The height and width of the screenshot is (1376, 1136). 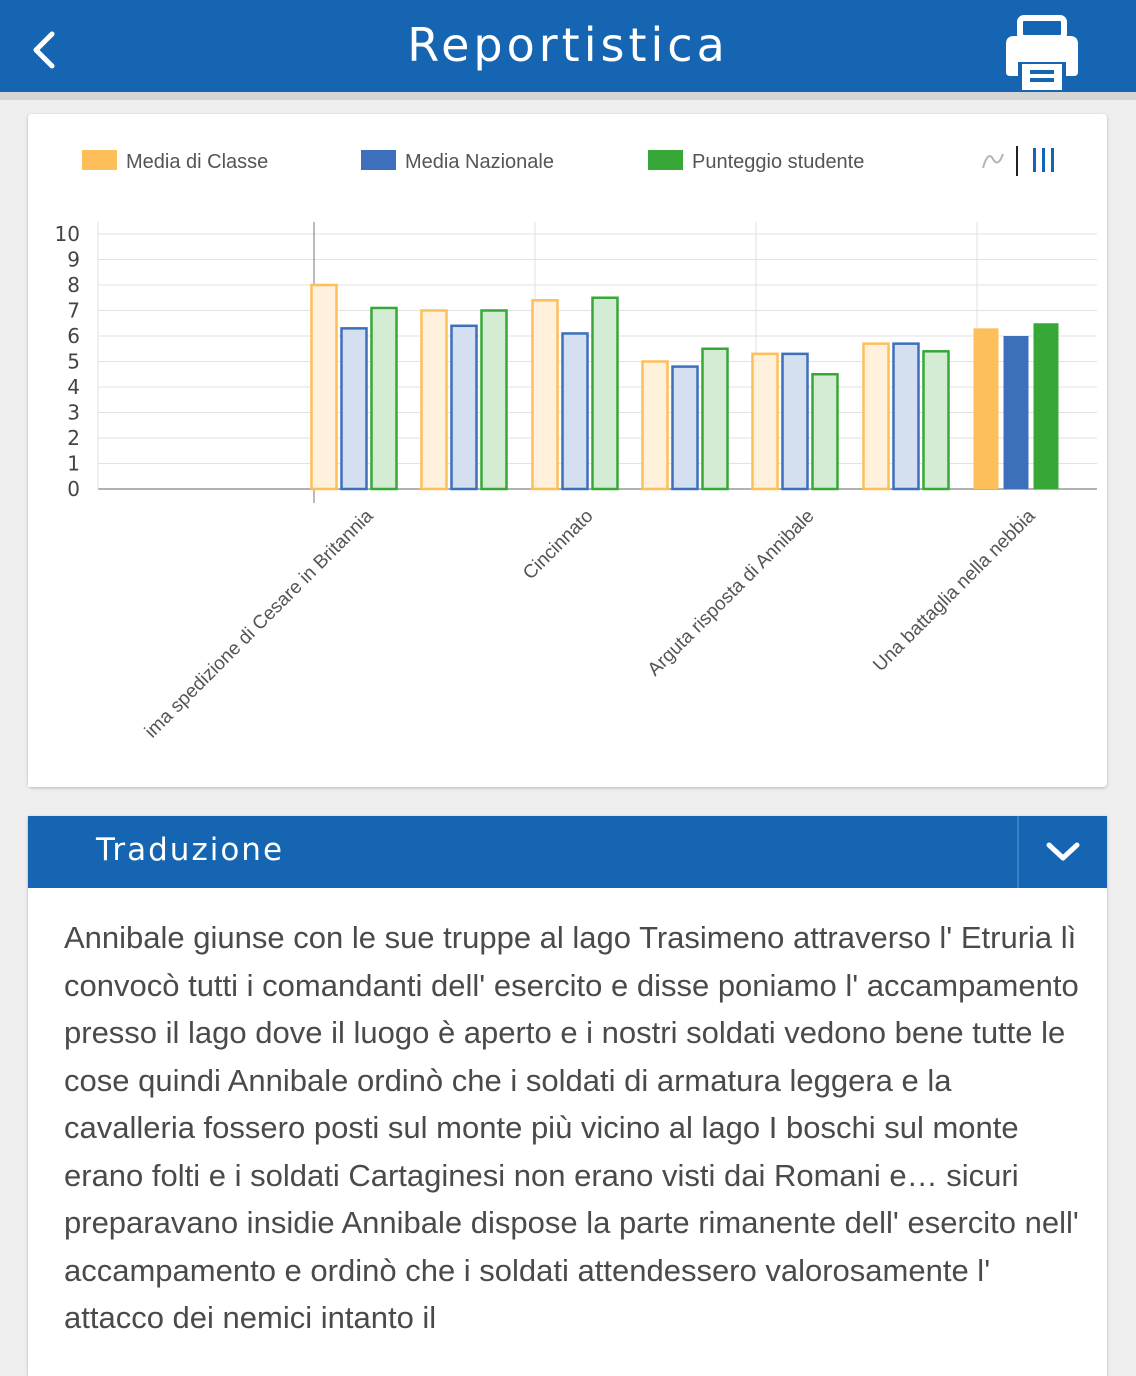 I want to click on chevron-left-icon, so click(x=44, y=50).